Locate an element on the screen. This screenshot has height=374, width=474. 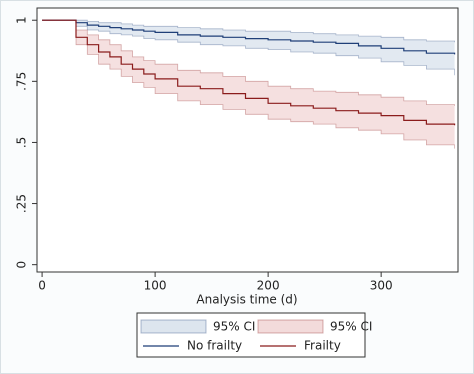
ci-band is located at coordinates (248, 48).